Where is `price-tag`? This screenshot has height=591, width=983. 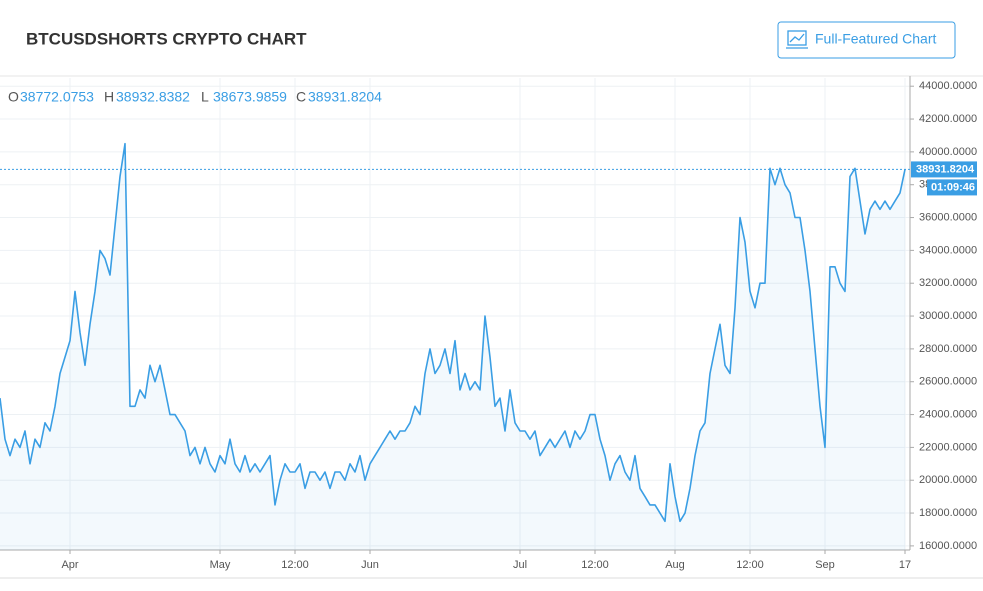 price-tag is located at coordinates (944, 169).